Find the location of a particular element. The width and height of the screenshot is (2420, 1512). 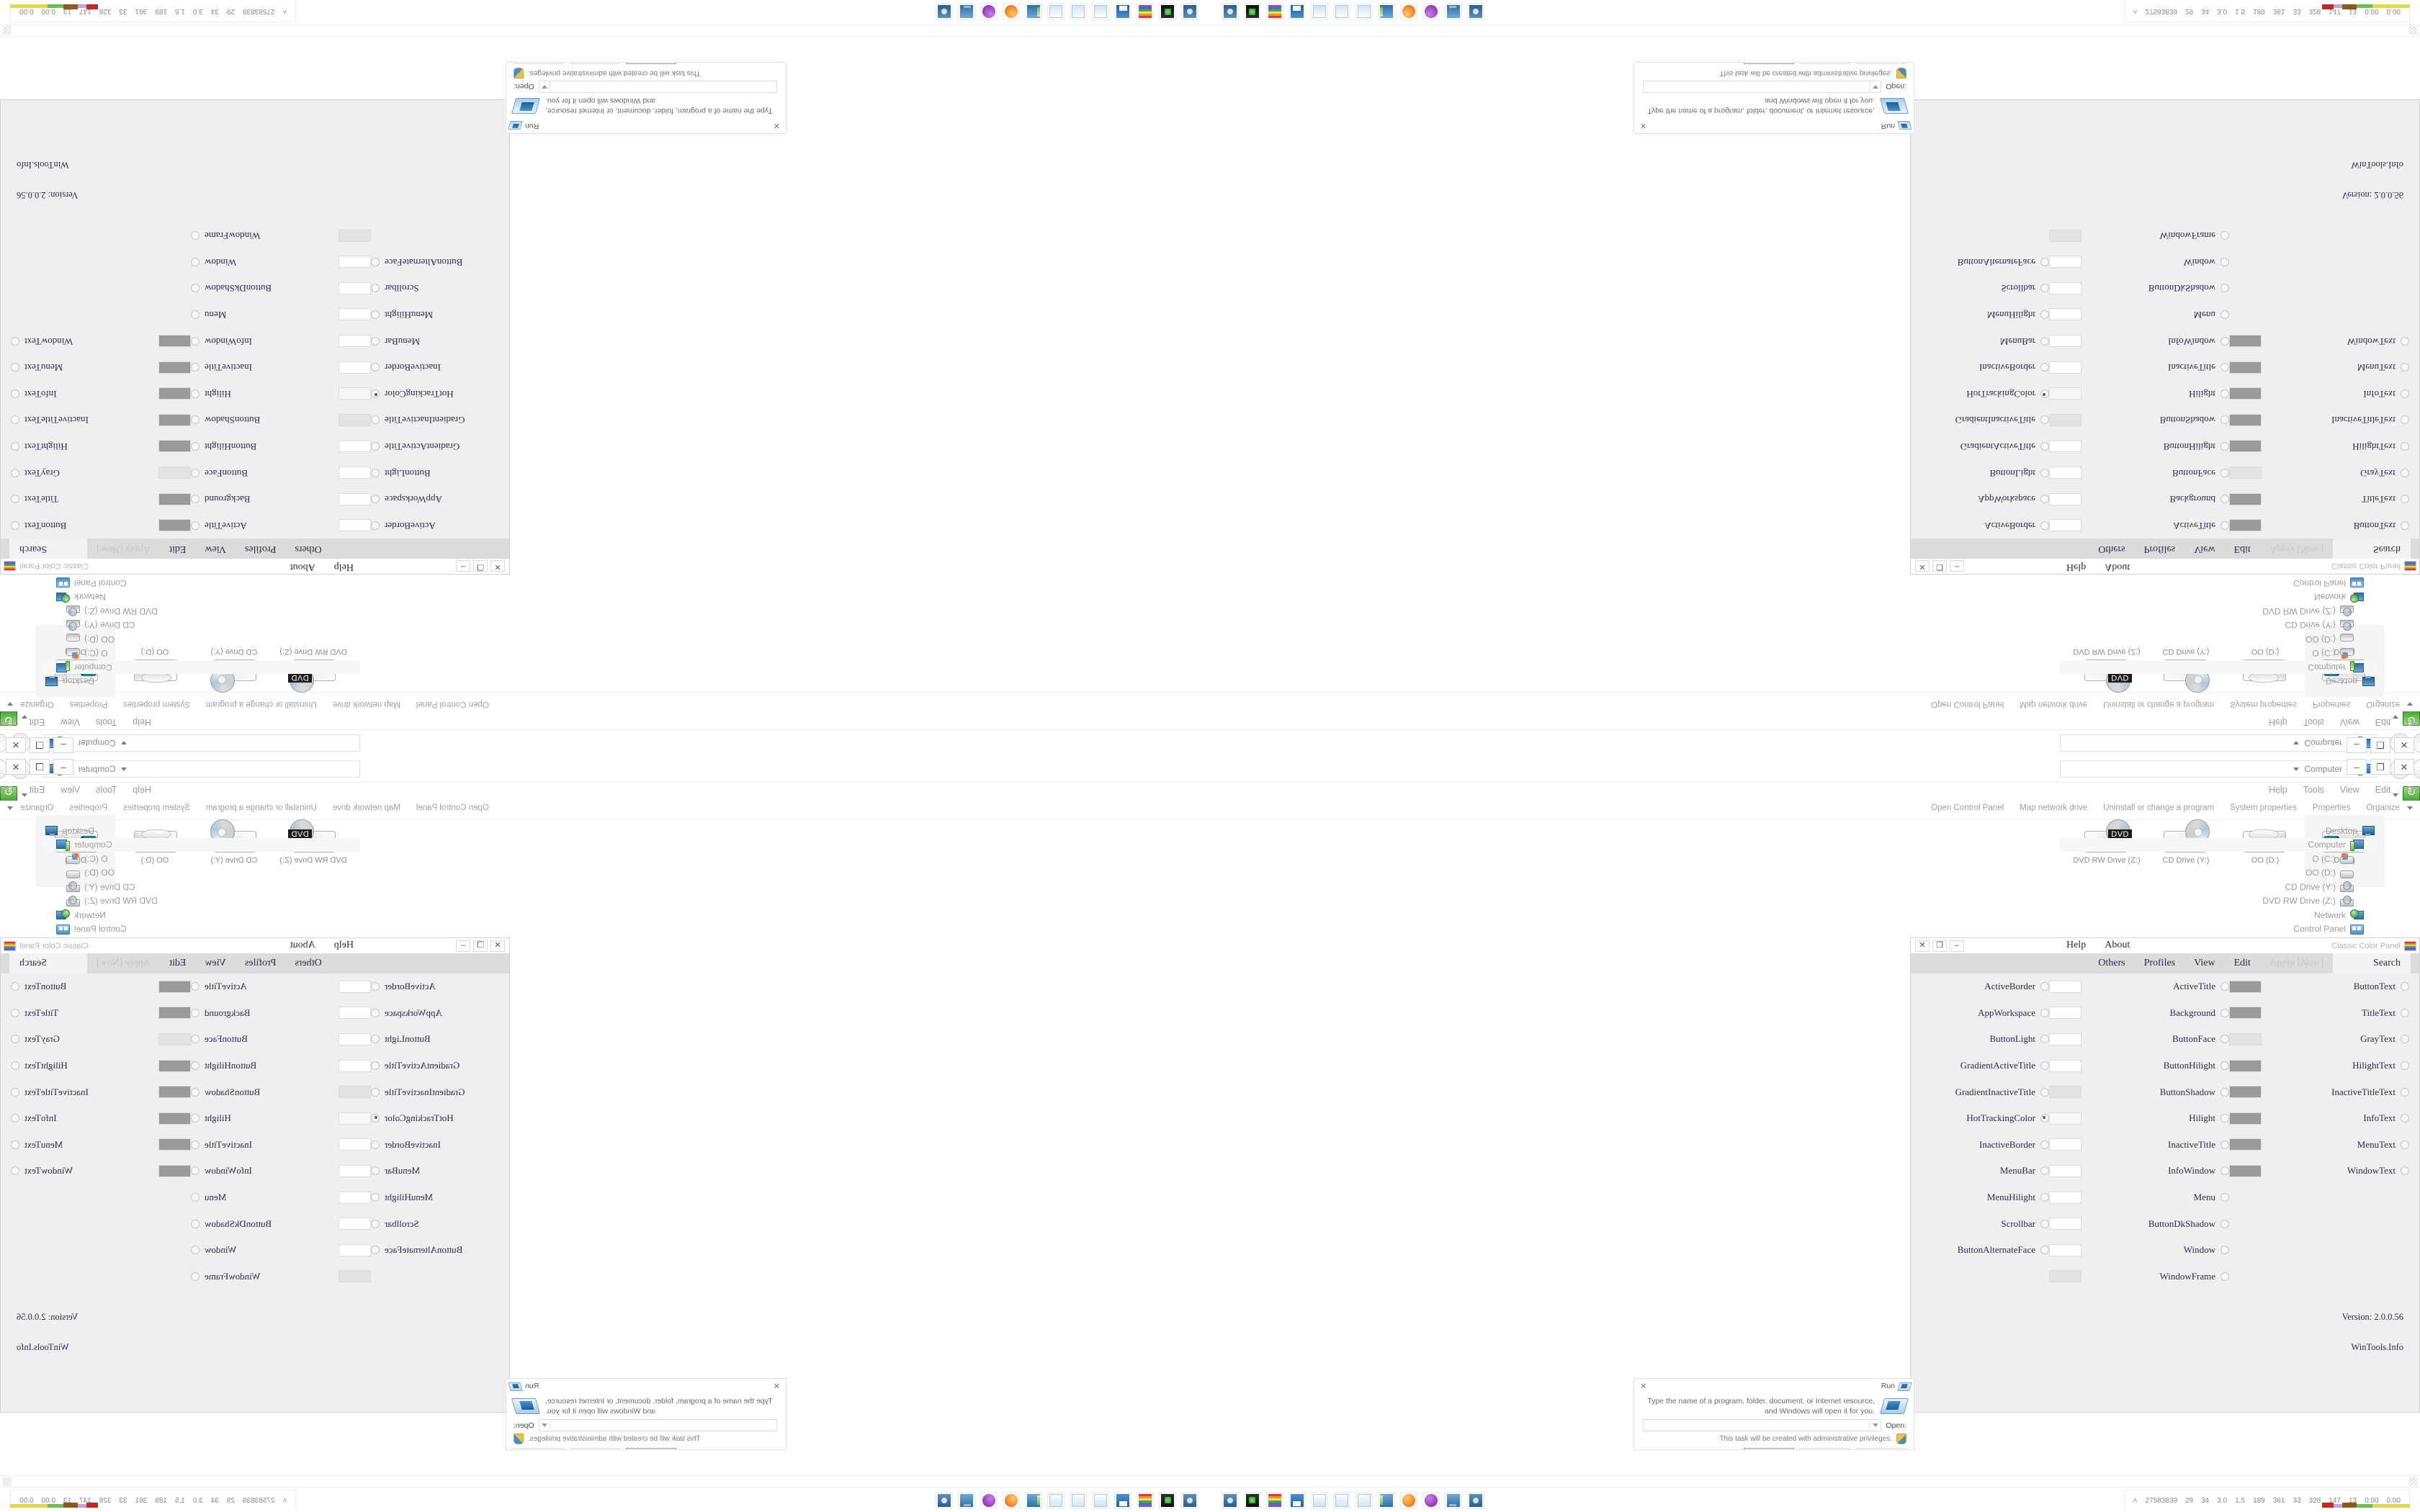

taskbar-terminal-icon is located at coordinates (1167, 1500).